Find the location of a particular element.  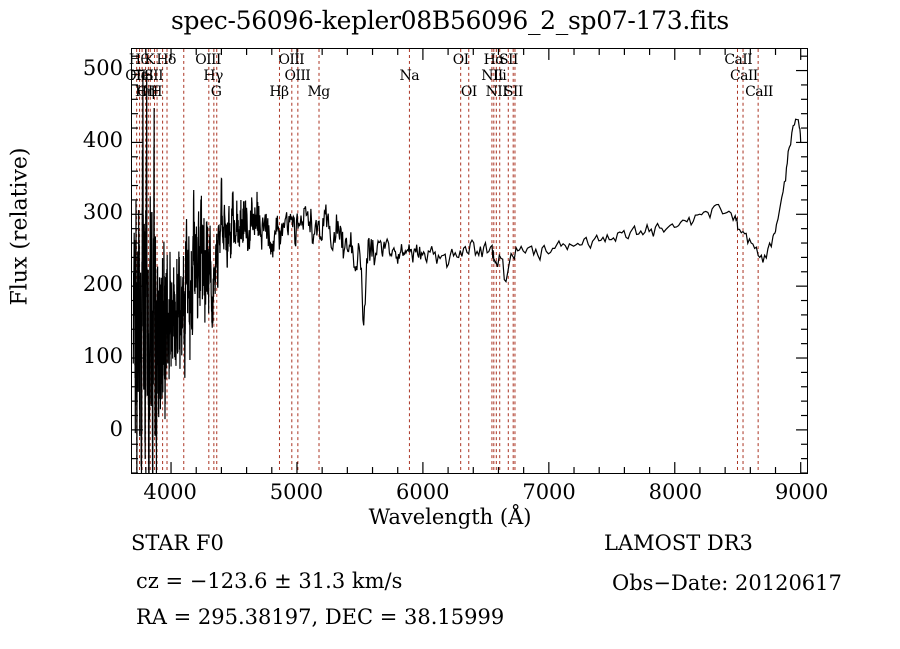

line-label-29: CaII is located at coordinates (743, 76).